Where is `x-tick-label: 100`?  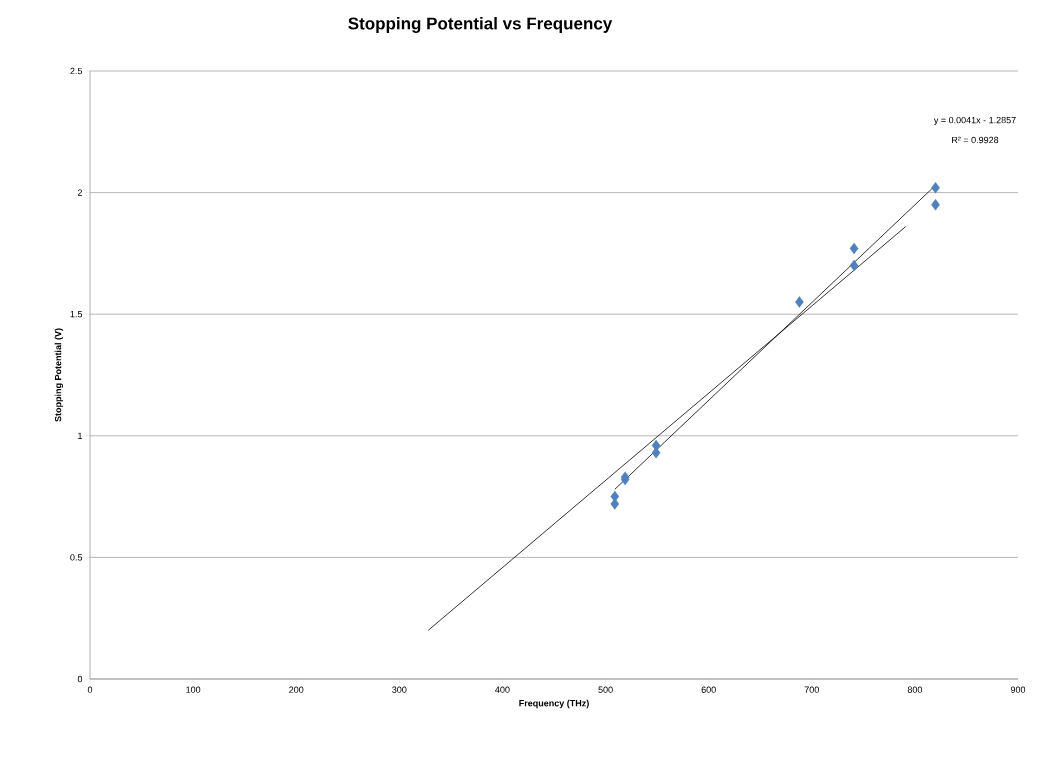
x-tick-label: 100 is located at coordinates (193, 689).